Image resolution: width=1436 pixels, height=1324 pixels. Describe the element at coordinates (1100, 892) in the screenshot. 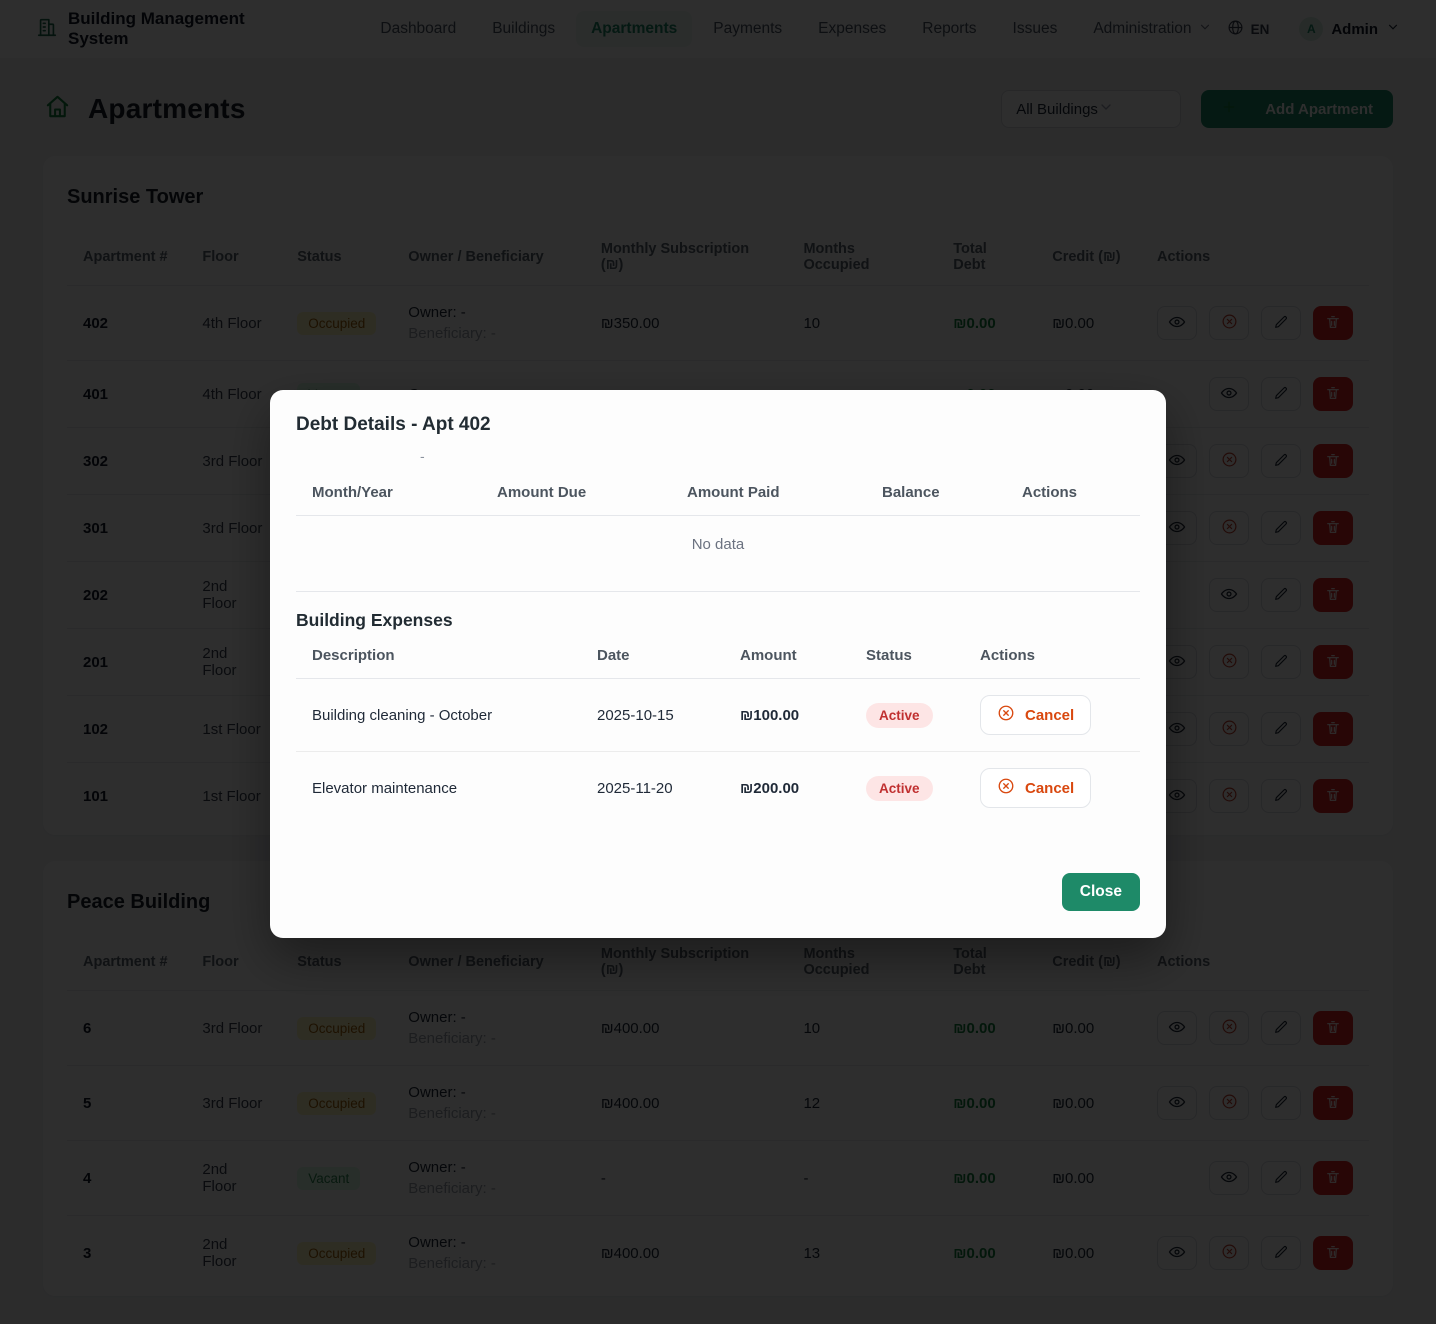

I see `close-modal-button: Close` at that location.